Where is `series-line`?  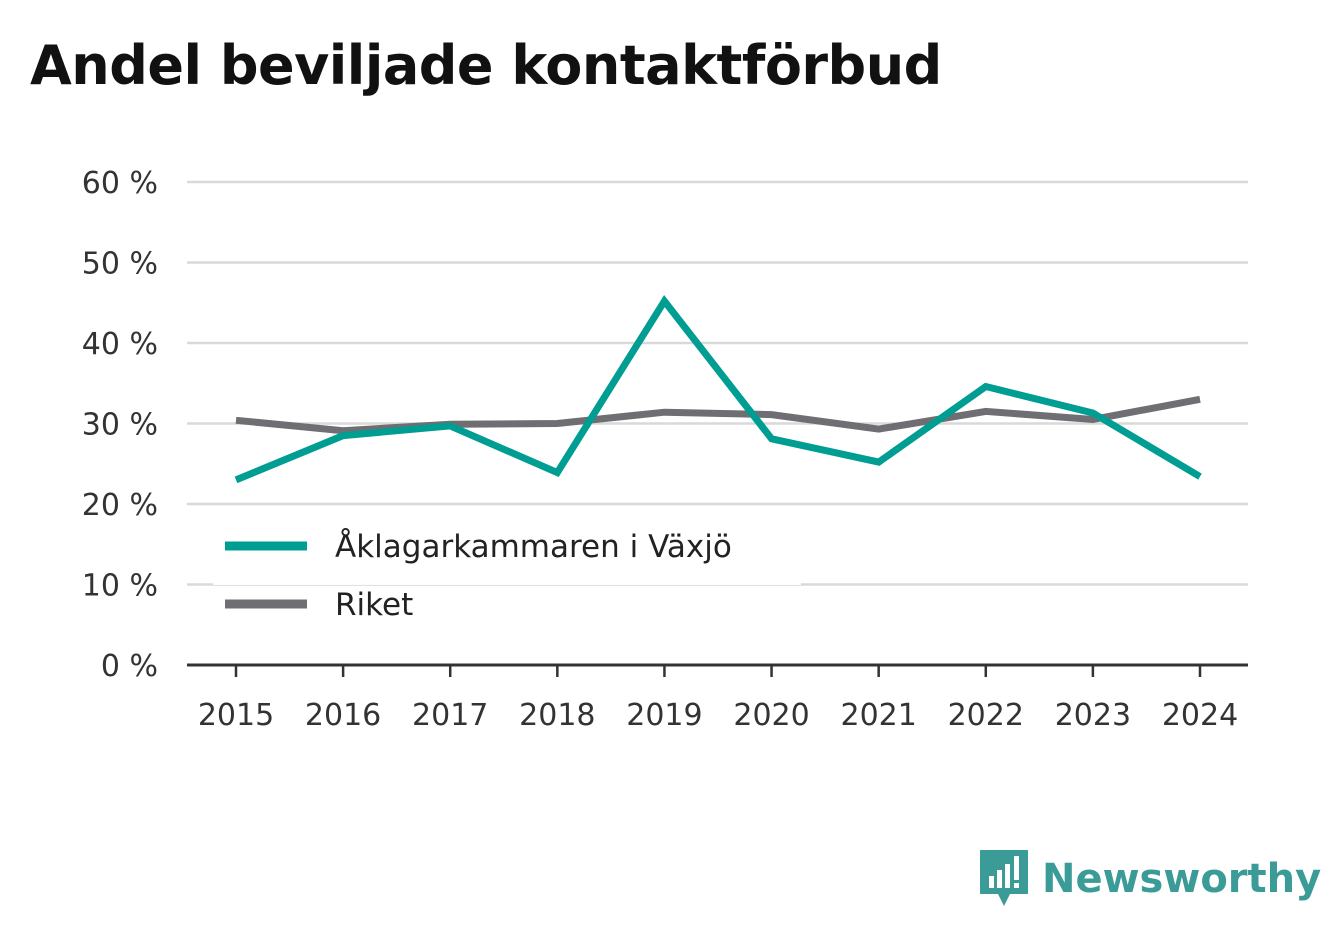 series-line is located at coordinates (718, 389).